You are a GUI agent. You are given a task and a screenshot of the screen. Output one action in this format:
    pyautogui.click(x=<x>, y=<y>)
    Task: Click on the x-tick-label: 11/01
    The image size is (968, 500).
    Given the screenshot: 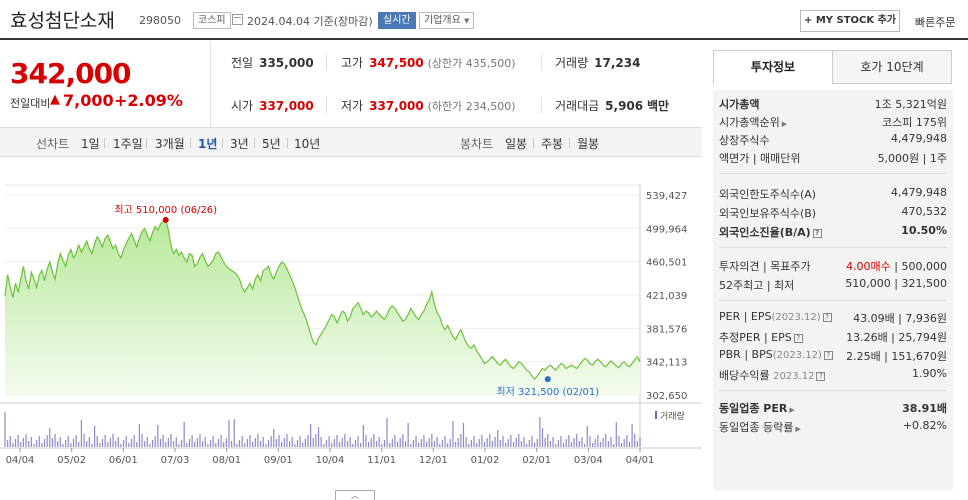 What is the action you would take?
    pyautogui.click(x=381, y=460)
    